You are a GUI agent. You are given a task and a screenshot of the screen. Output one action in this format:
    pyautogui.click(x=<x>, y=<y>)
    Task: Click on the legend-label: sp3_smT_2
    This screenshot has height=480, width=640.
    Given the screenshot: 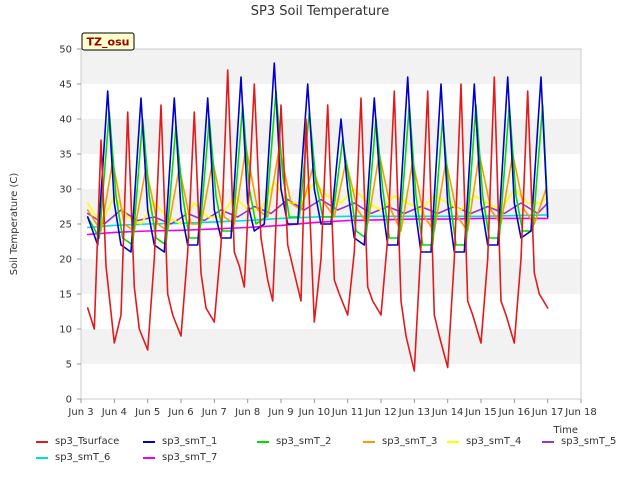 What is the action you would take?
    pyautogui.click(x=304, y=441)
    